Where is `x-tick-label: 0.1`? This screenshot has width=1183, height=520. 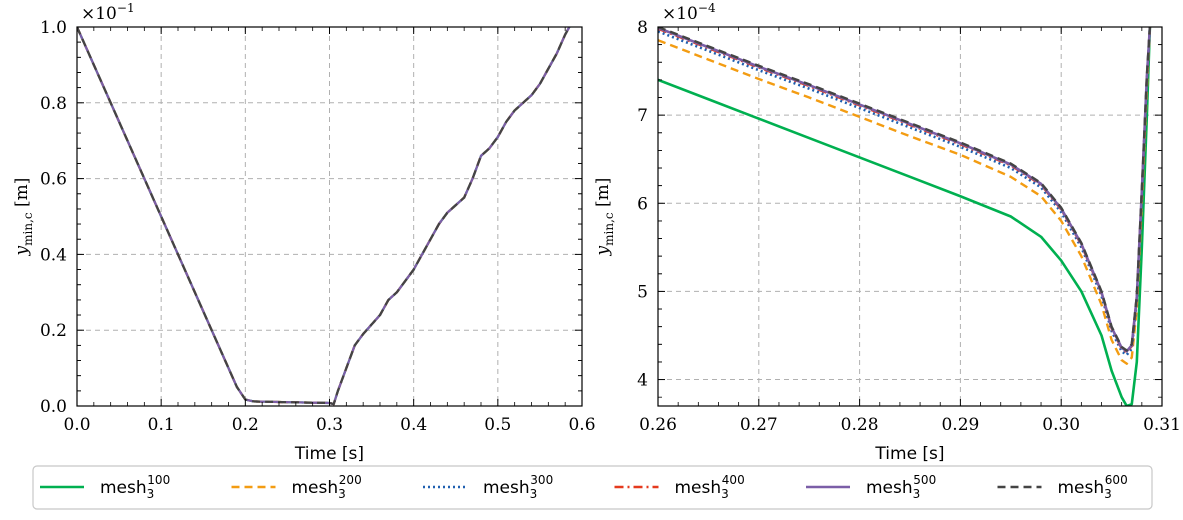
x-tick-label: 0.1 is located at coordinates (161, 425).